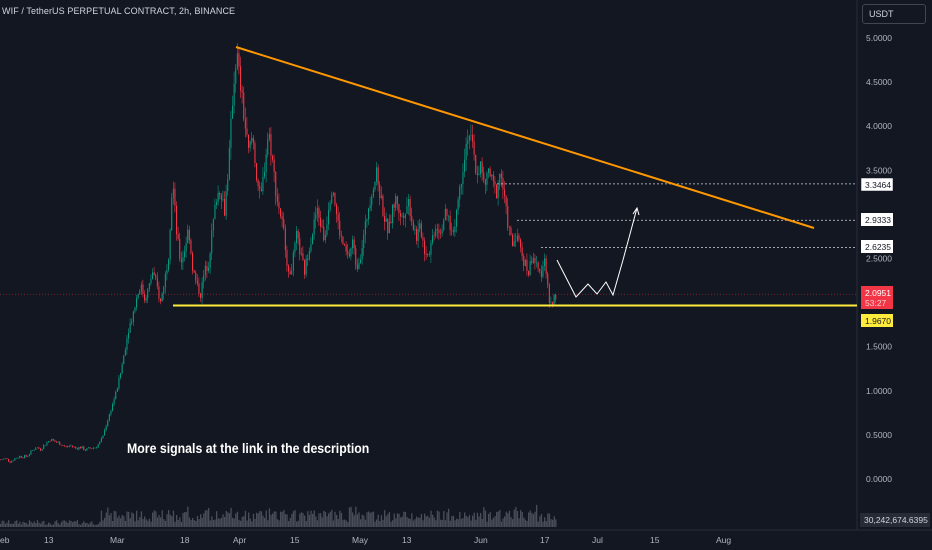  Describe the element at coordinates (878, 247) in the screenshot. I see `price-tag-text: 2.6235` at that location.